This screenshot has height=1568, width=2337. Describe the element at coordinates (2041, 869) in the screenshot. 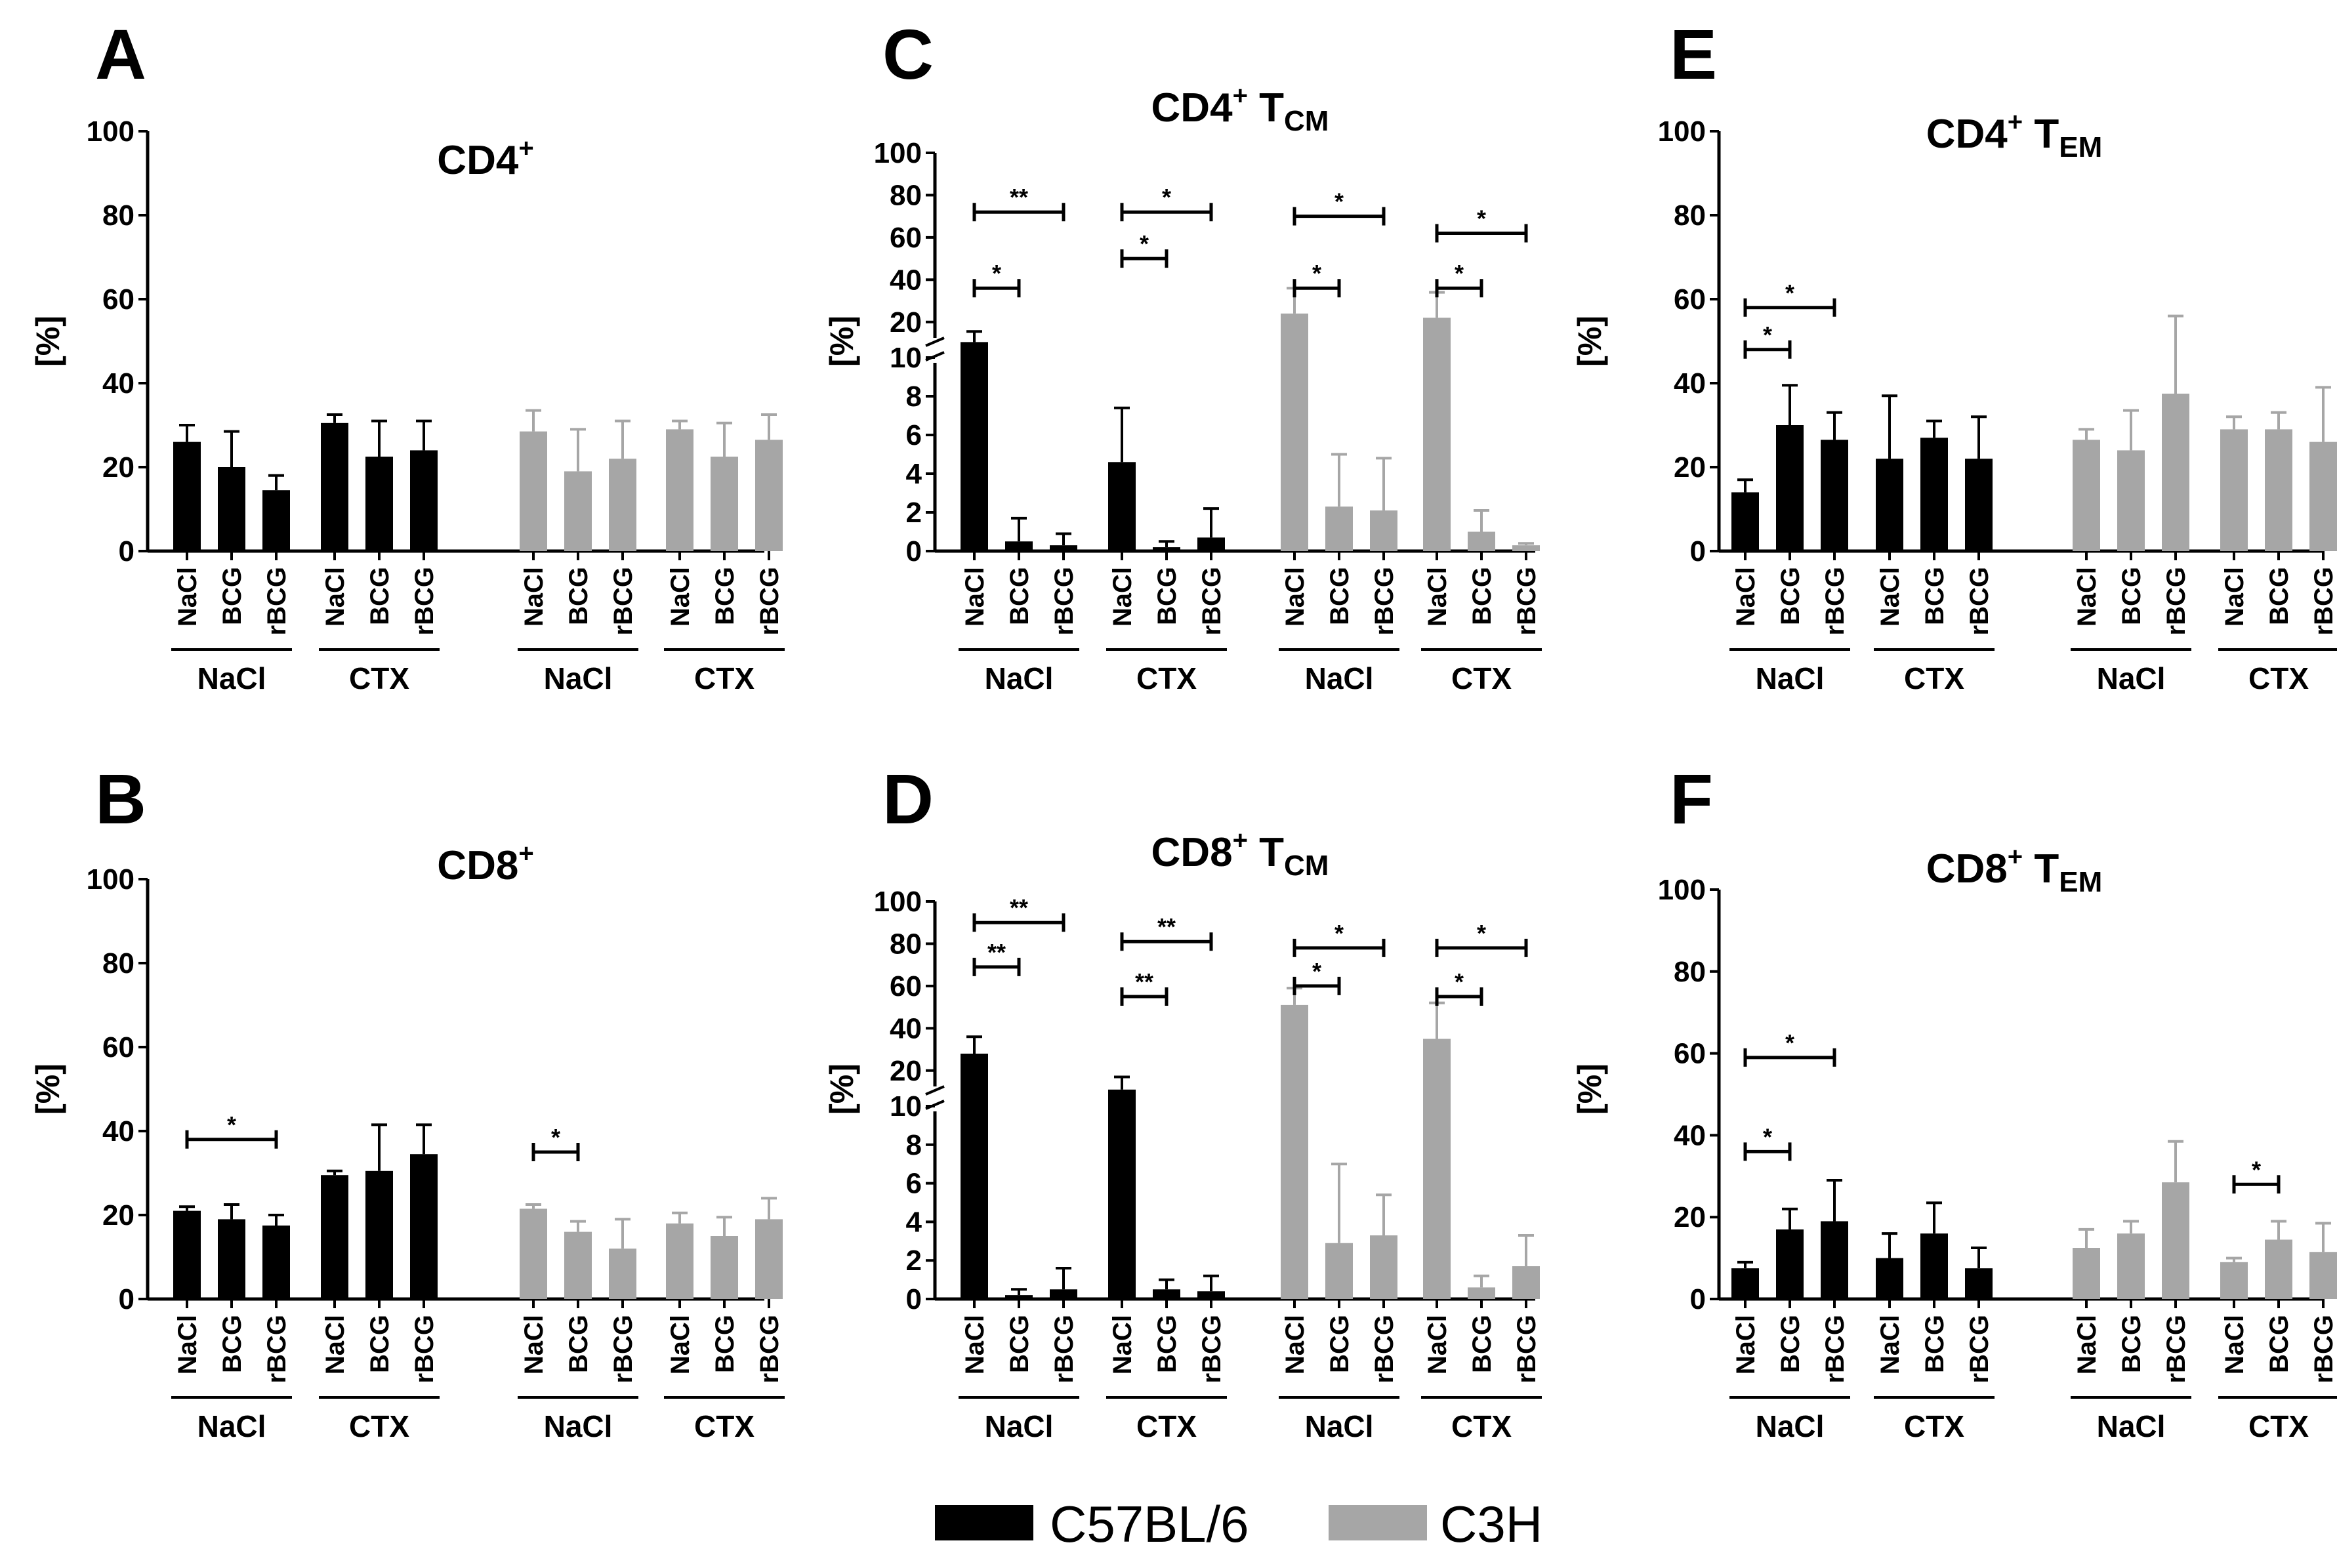

I see `title-tail: T` at that location.